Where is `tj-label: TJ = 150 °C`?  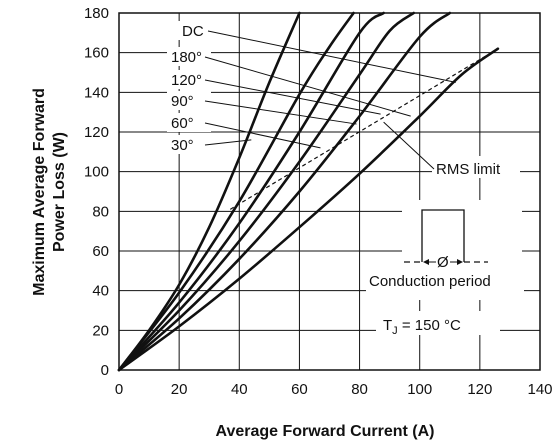 tj-label: TJ = 150 °C is located at coordinates (422, 327).